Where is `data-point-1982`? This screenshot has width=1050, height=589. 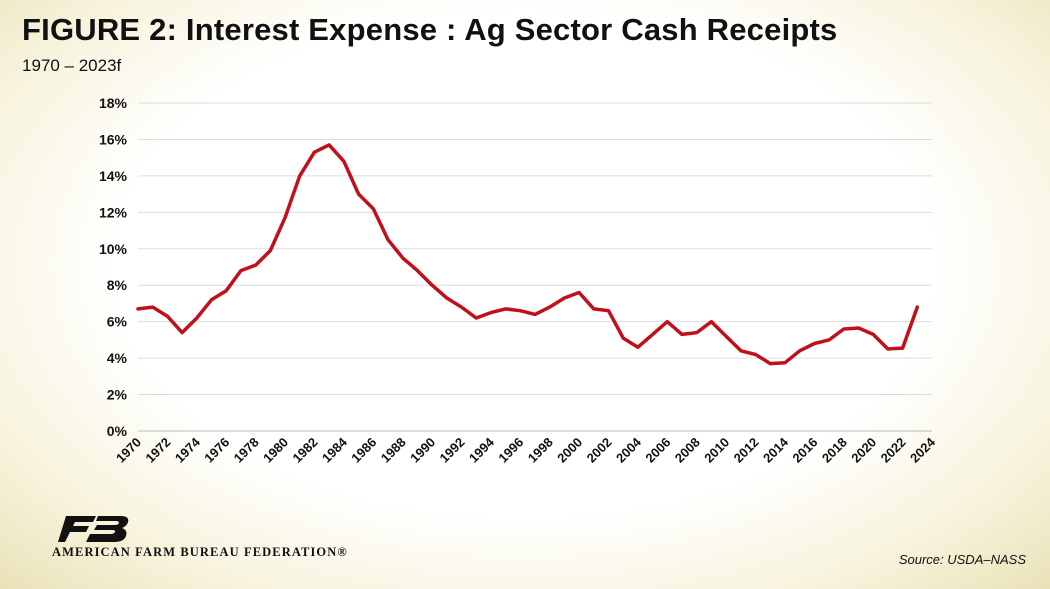
data-point-1982 is located at coordinates (314, 152).